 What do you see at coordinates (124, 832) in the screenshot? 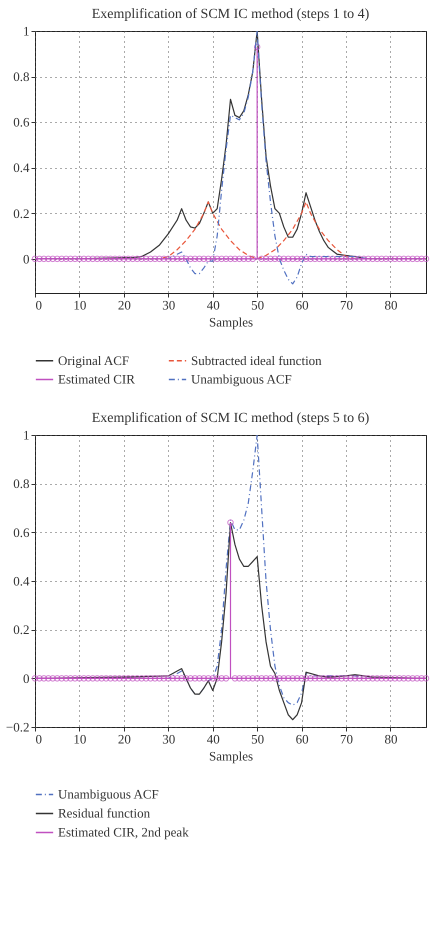
I see `legend-label: Estimated CIR, 2nd peak` at bounding box center [124, 832].